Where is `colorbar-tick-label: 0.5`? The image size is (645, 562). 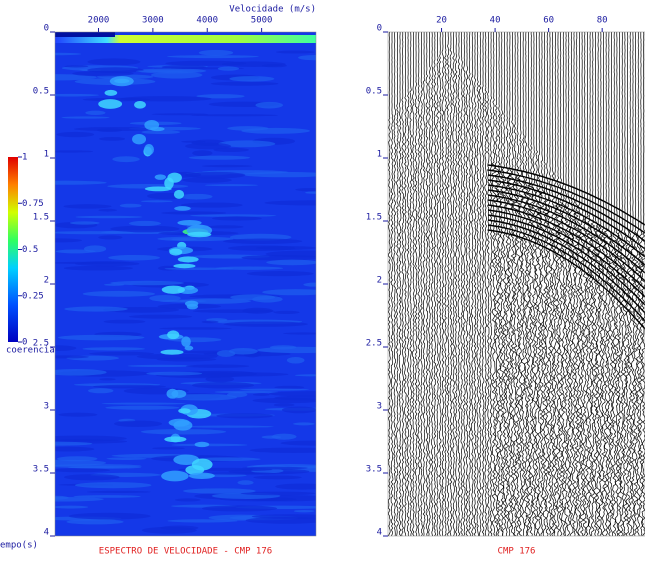 colorbar-tick-label: 0.5 is located at coordinates (30, 250).